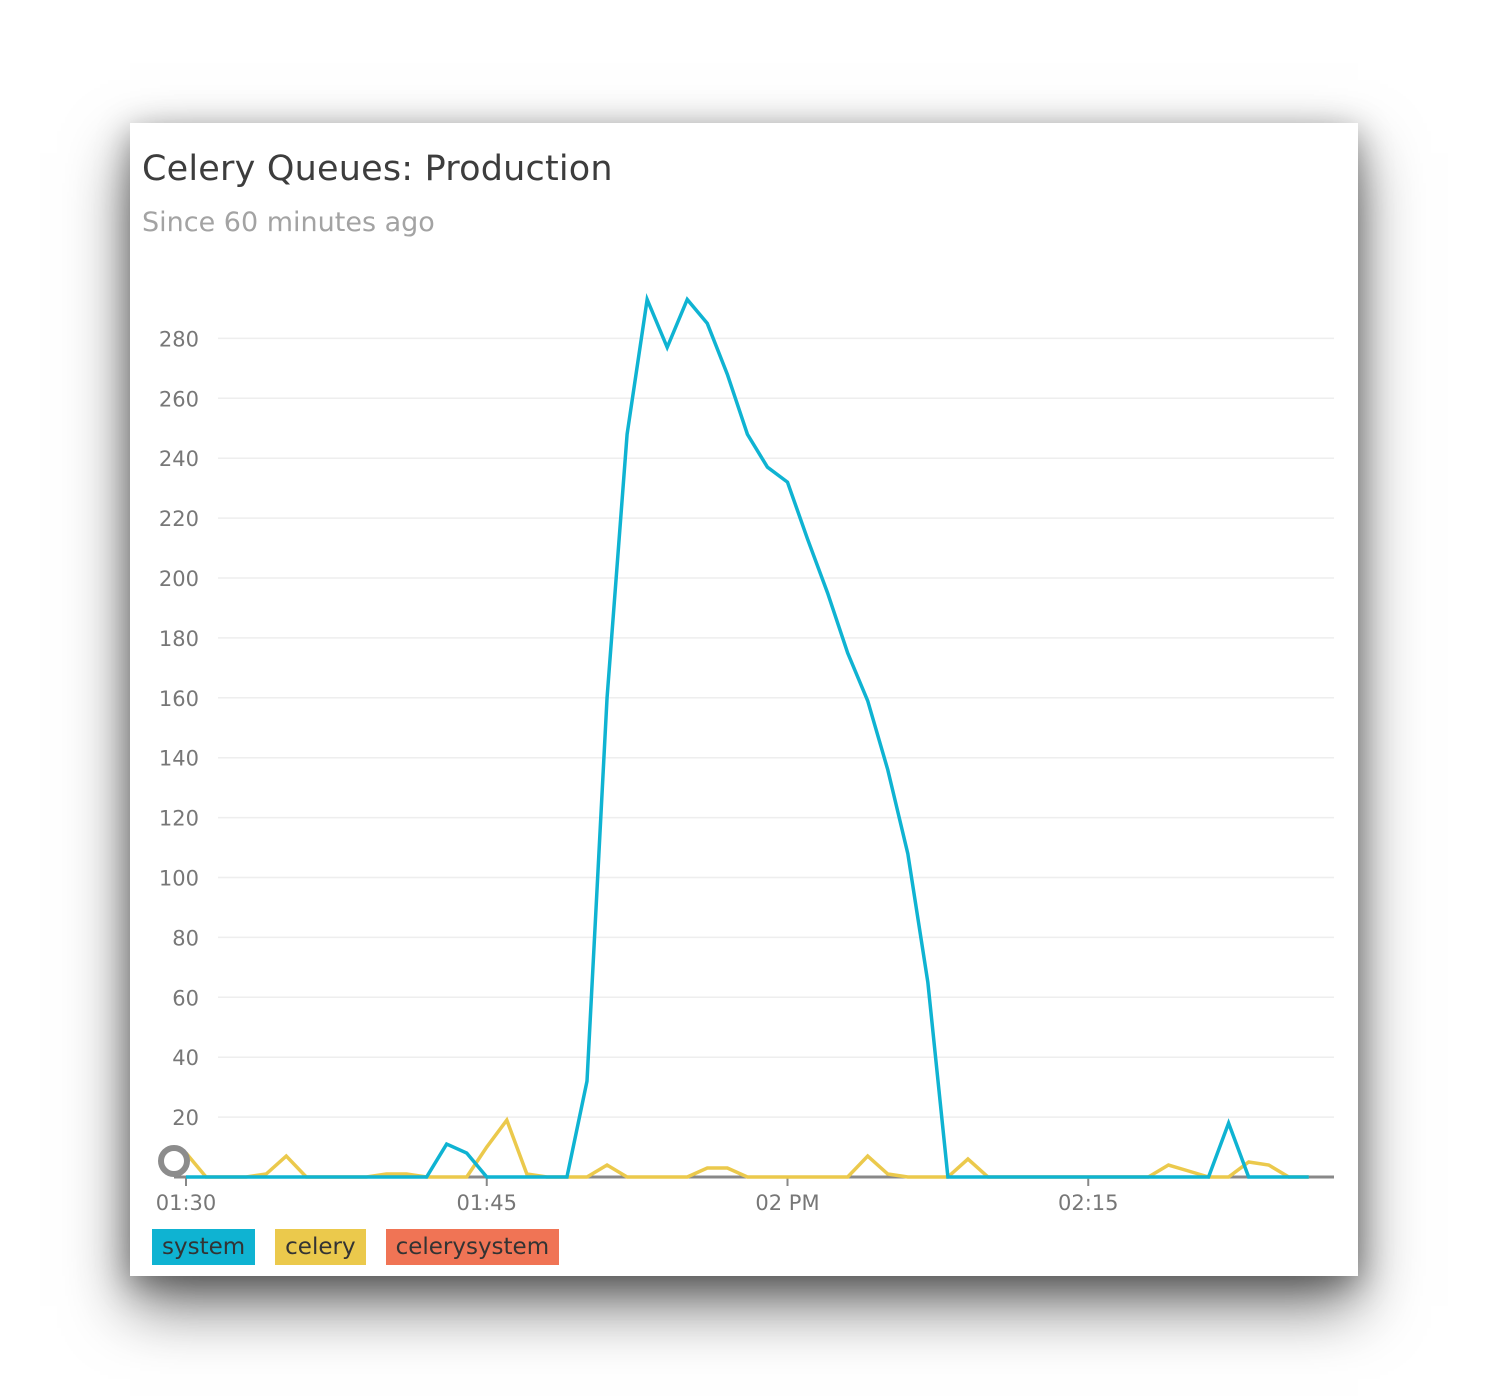 This screenshot has width=1488, height=1398. Describe the element at coordinates (186, 1203) in the screenshot. I see `x-tick-label: 01:30` at that location.